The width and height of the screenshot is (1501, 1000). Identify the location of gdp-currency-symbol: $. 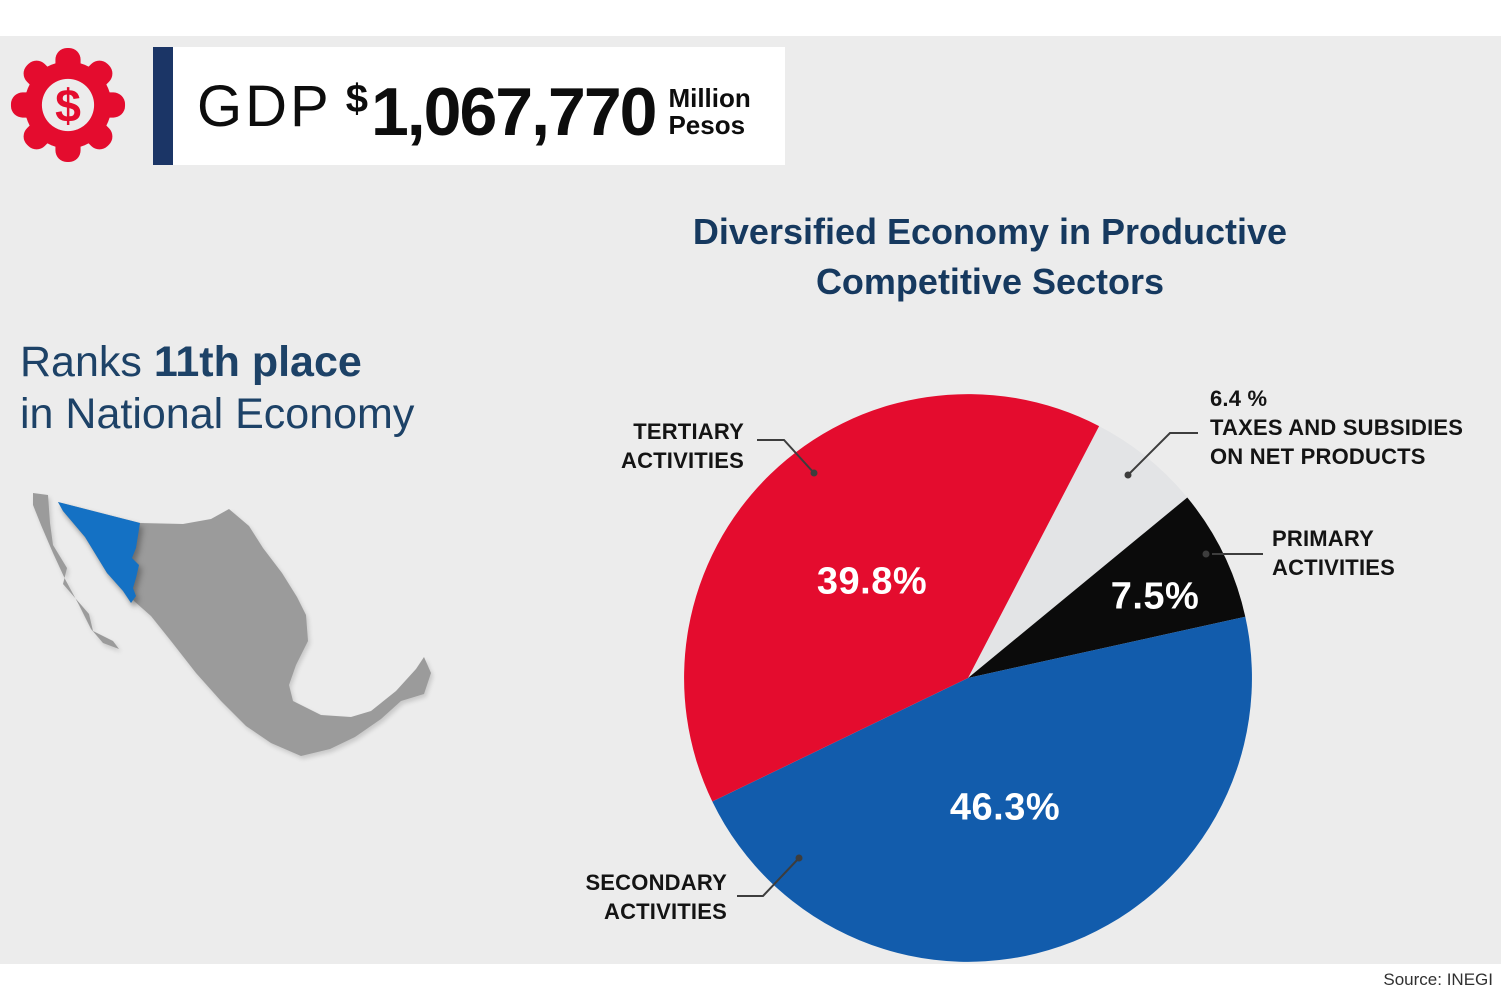
(356, 99).